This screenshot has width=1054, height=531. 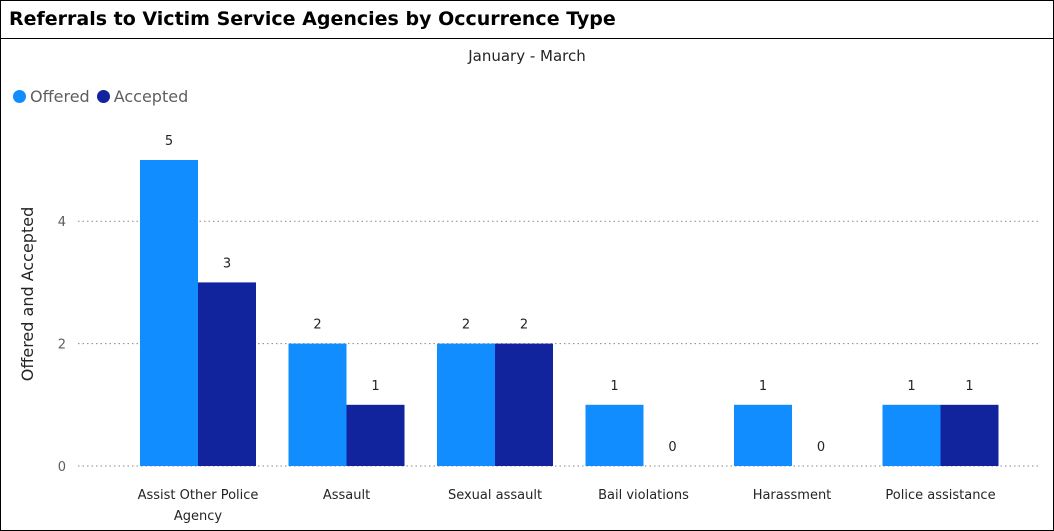 What do you see at coordinates (524, 325) in the screenshot?
I see `data-label-accepted: 2` at bounding box center [524, 325].